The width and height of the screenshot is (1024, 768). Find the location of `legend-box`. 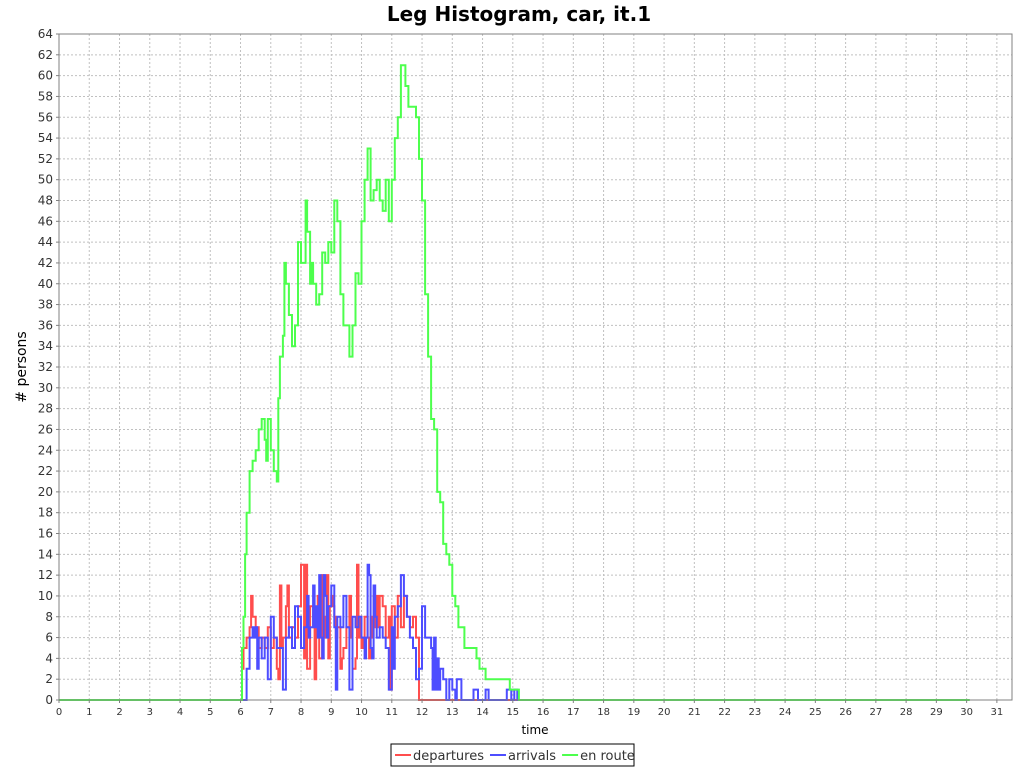

legend-box is located at coordinates (512, 755).